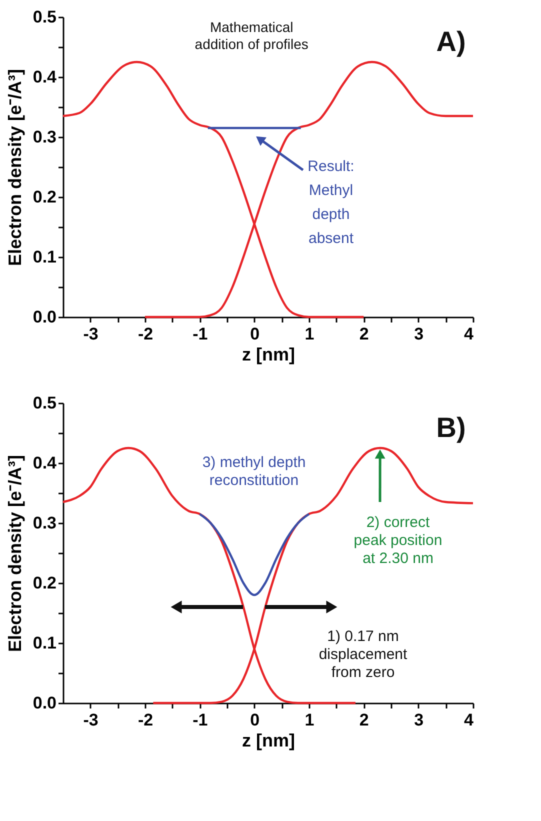  I want to click on annotation: A), so click(451, 41).